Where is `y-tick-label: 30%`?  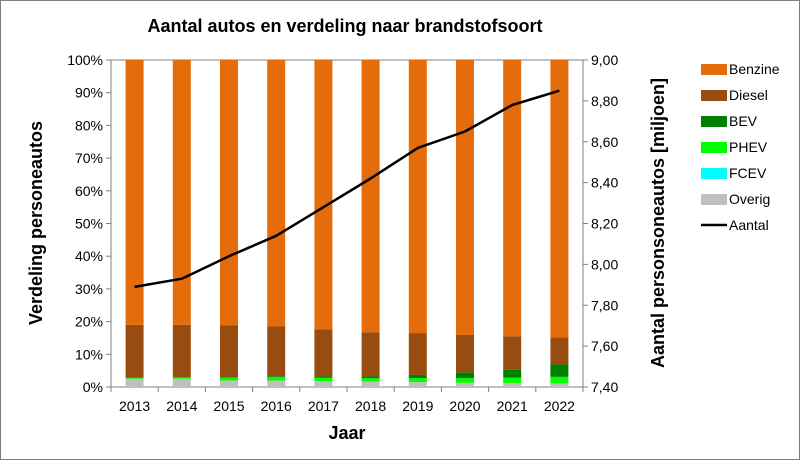
y-tick-label: 30% is located at coordinates (89, 289).